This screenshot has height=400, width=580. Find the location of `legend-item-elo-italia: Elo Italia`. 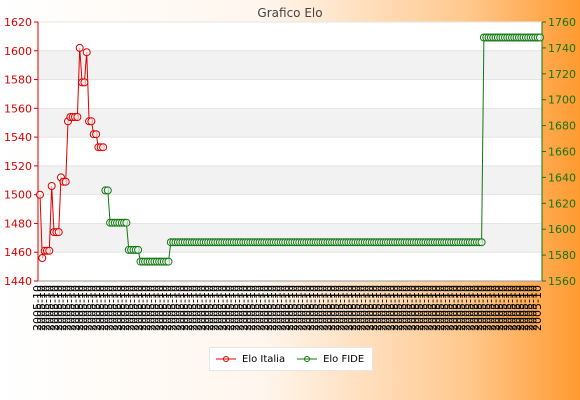

legend-item-elo-italia: Elo Italia is located at coordinates (250, 359).